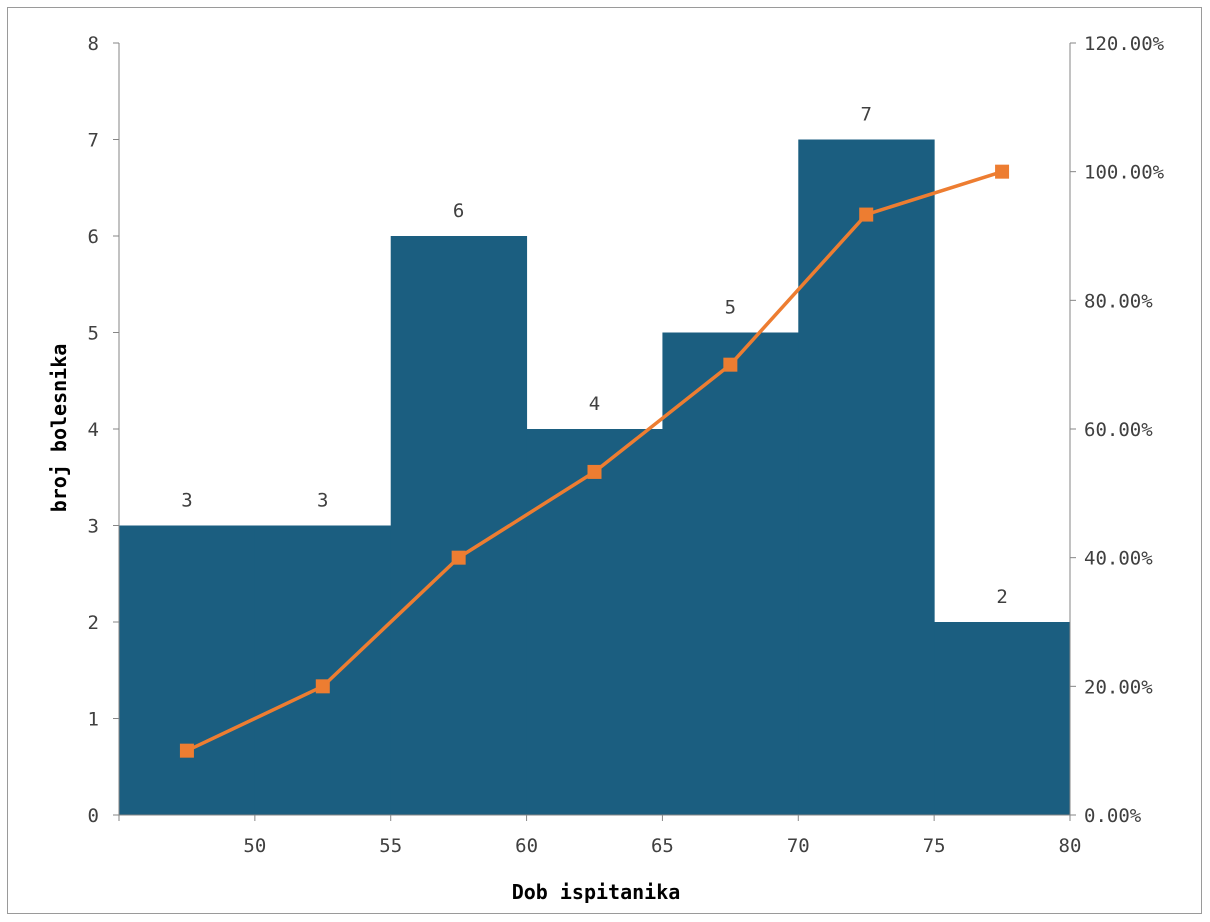 Image resolution: width=1210 pixels, height=922 pixels. What do you see at coordinates (594, 404) in the screenshot?
I see `bar-data-label: 4` at bounding box center [594, 404].